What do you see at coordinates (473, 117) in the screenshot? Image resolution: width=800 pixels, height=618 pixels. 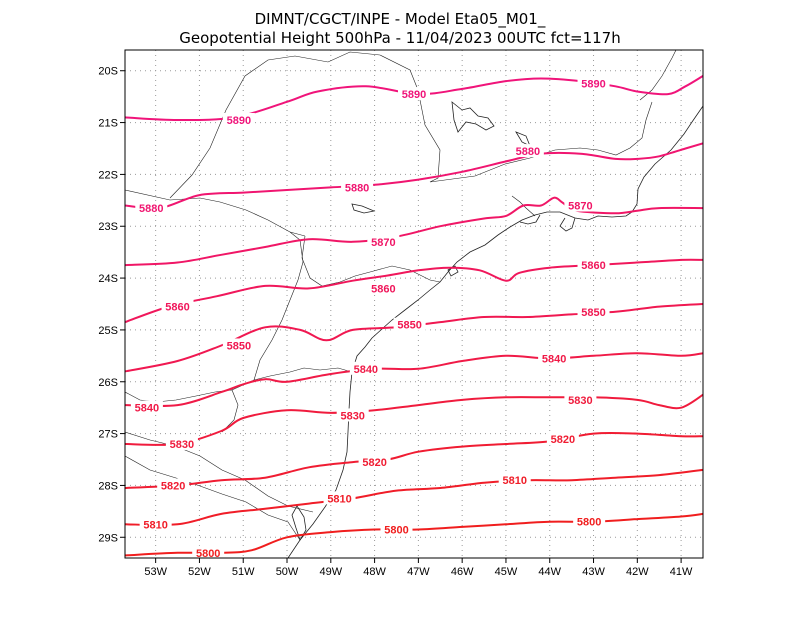 I see `reservoir-minas` at bounding box center [473, 117].